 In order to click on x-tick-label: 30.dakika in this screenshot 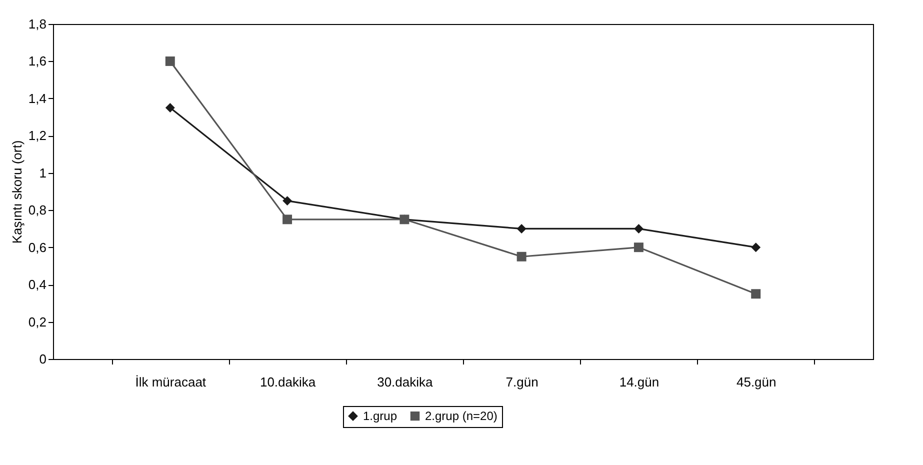, I will do `click(405, 382)`.